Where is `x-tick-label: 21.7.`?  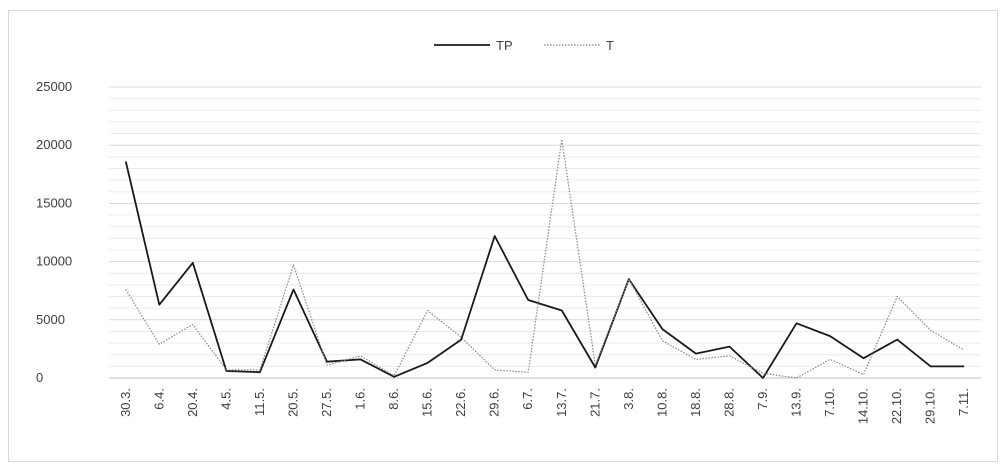 x-tick-label: 21.7. is located at coordinates (594, 402).